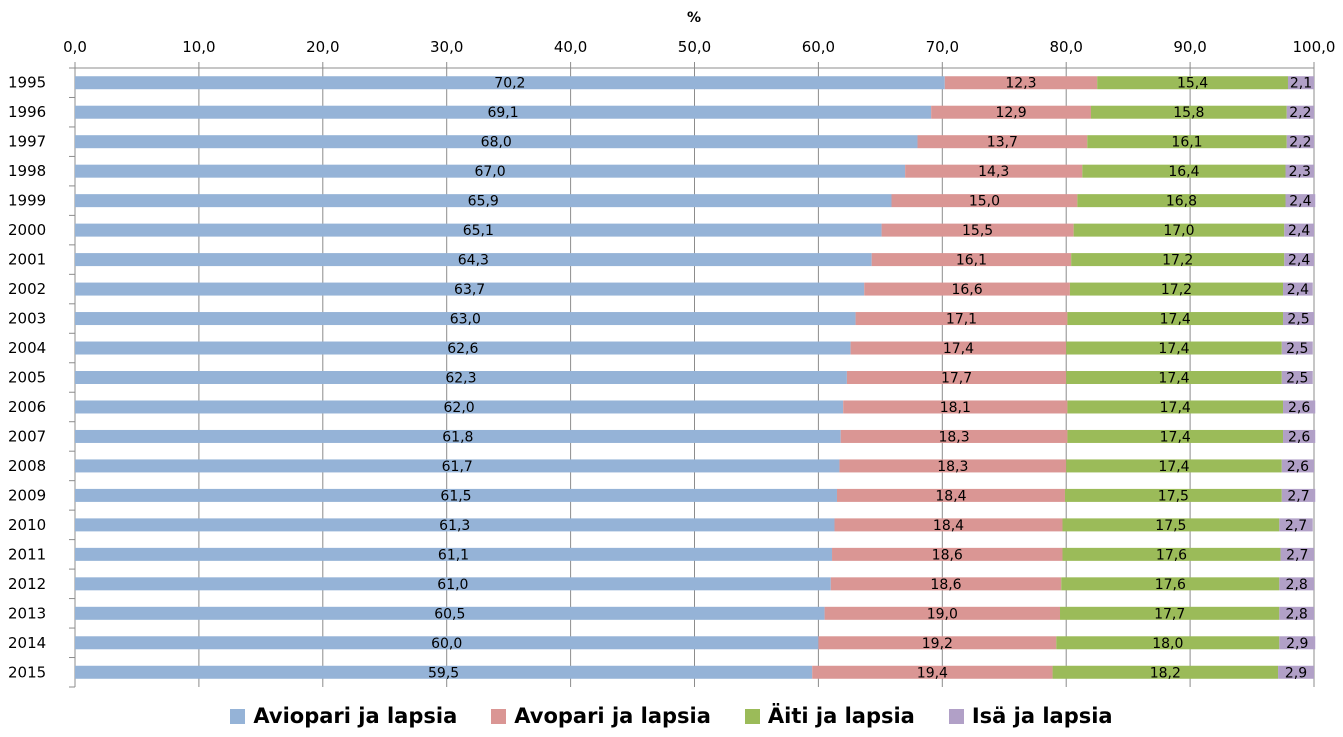  What do you see at coordinates (457, 437) in the screenshot?
I see `data-label: 61,8` at bounding box center [457, 437].